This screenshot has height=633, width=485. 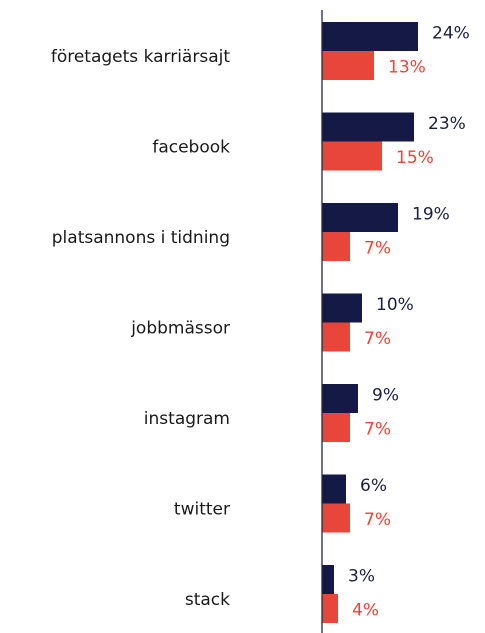 I want to click on category-label: platsannons i tidning, so click(x=141, y=238).